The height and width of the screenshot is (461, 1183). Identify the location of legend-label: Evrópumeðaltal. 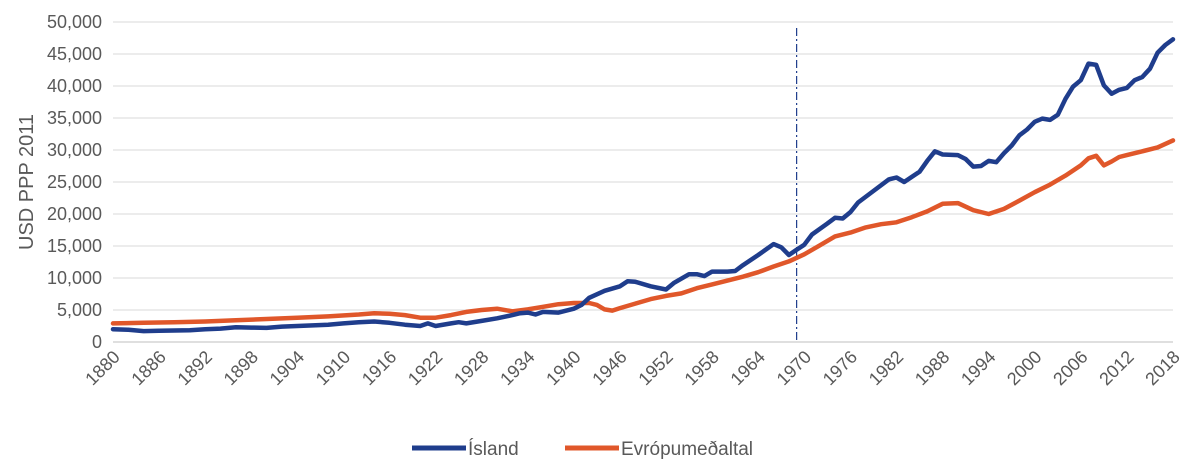
(687, 449).